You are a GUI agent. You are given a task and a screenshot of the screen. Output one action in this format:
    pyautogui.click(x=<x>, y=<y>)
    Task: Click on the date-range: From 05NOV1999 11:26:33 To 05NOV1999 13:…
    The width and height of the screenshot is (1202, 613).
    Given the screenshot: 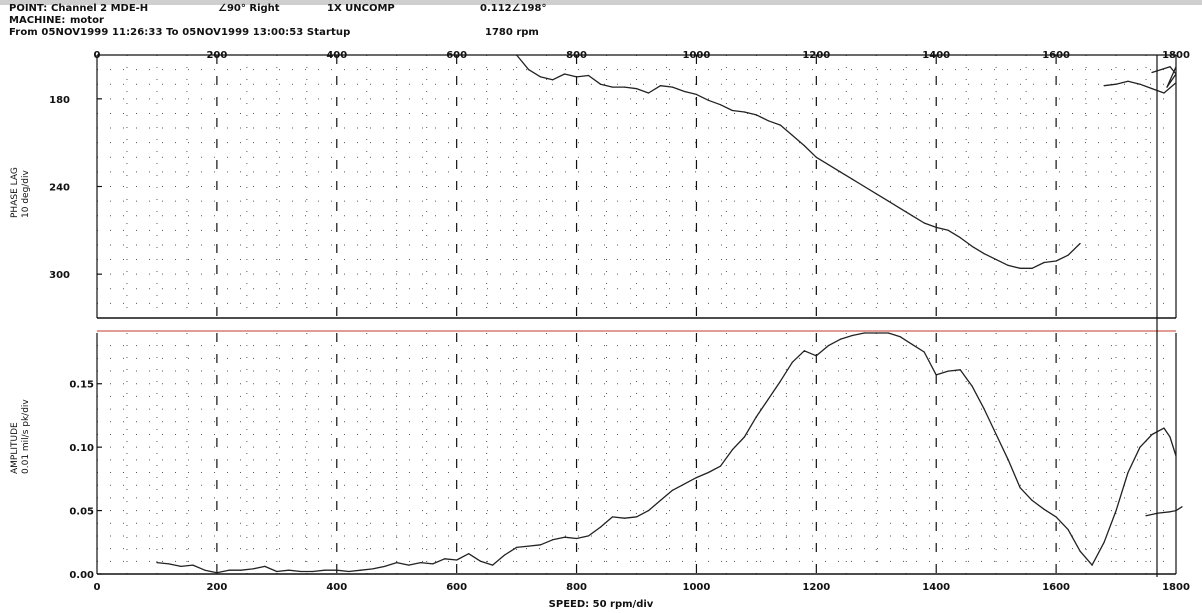 What is the action you would take?
    pyautogui.click(x=180, y=32)
    